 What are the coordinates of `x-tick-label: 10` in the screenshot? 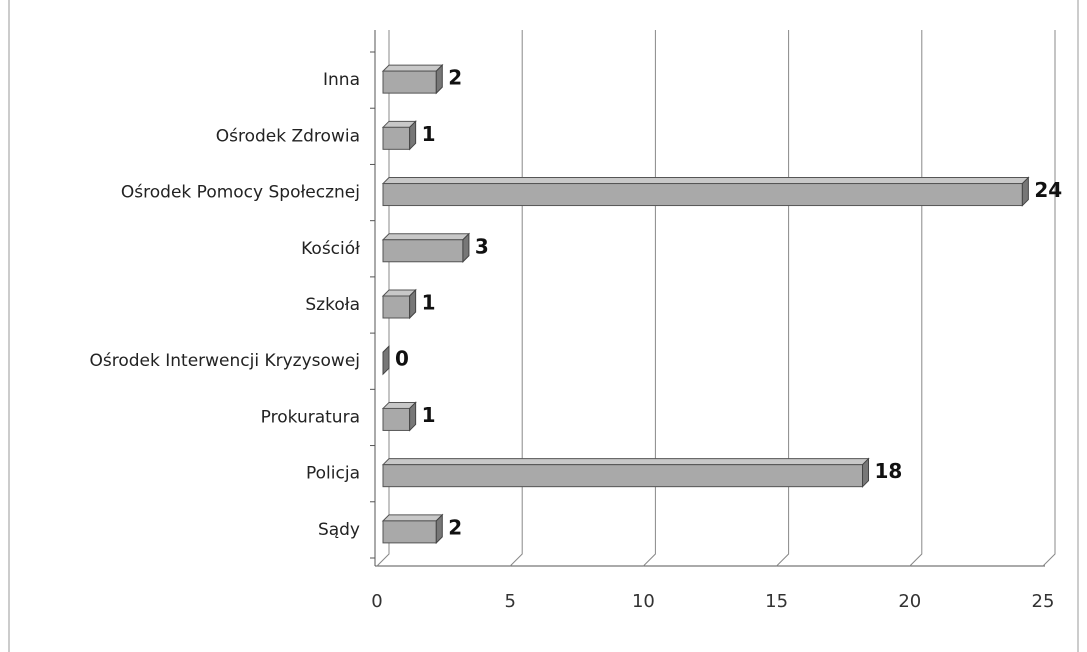 It's located at (643, 601).